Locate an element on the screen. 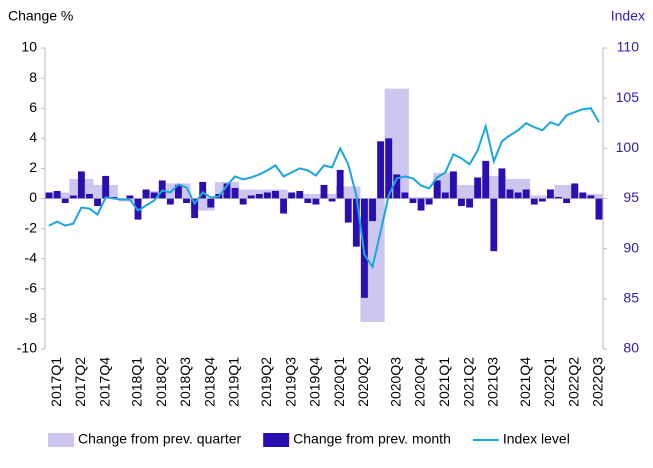 This screenshot has height=468, width=653. y2-tick-label: 90 is located at coordinates (631, 247).